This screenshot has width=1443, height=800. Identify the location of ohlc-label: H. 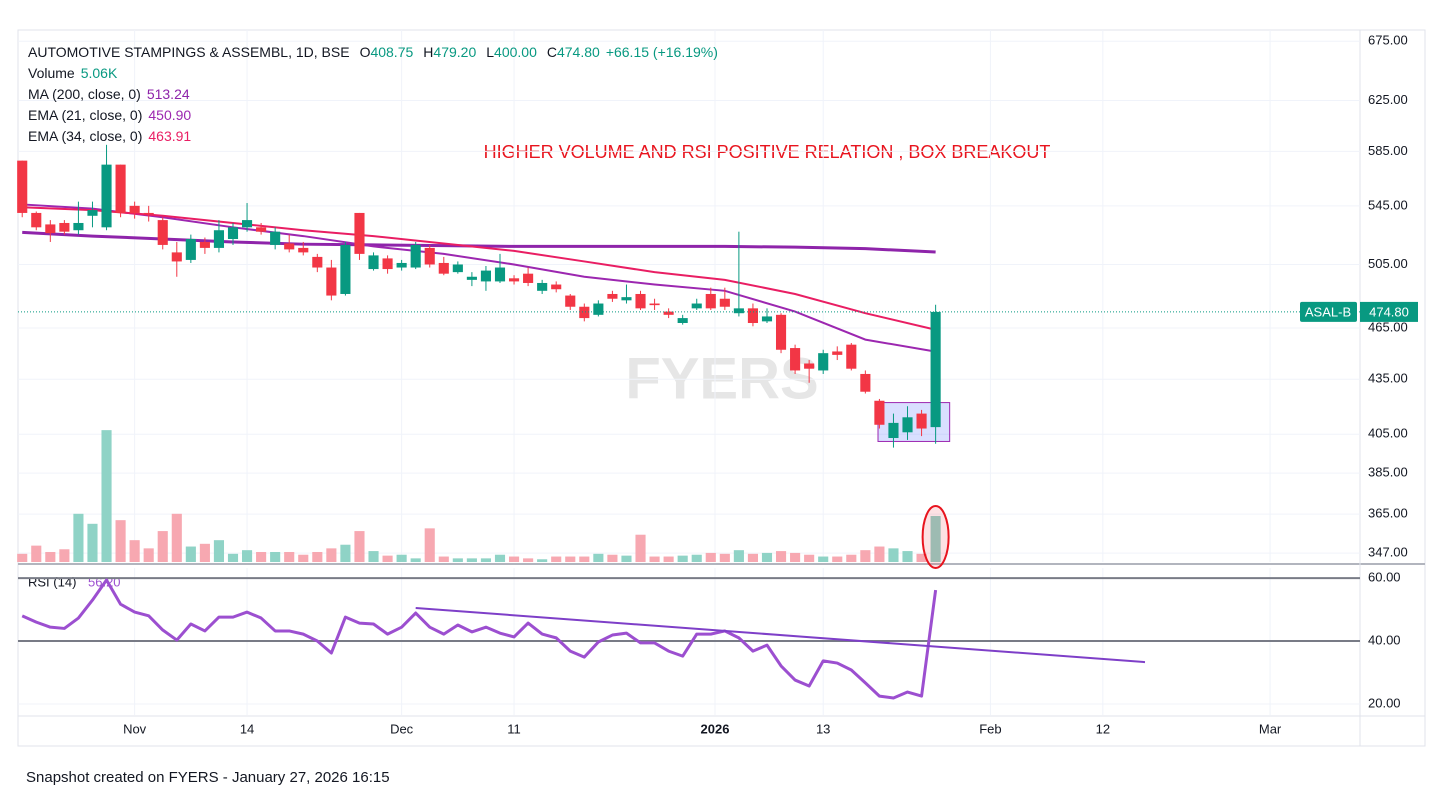
(428, 52).